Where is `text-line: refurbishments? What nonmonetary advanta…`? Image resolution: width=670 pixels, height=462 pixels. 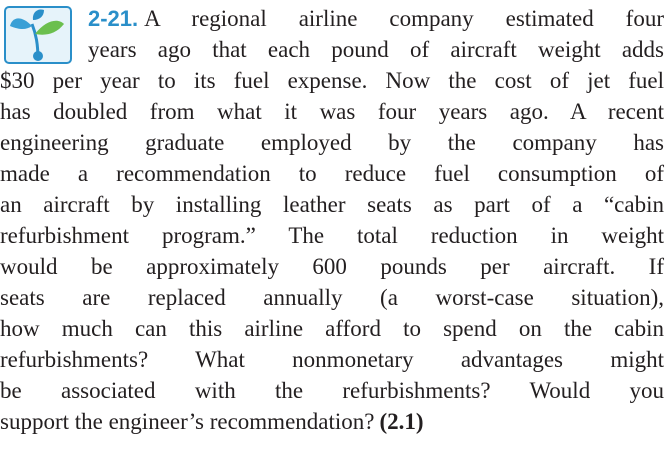
text-line: refurbishments? What nonmonetary advanta… is located at coordinates (332, 359).